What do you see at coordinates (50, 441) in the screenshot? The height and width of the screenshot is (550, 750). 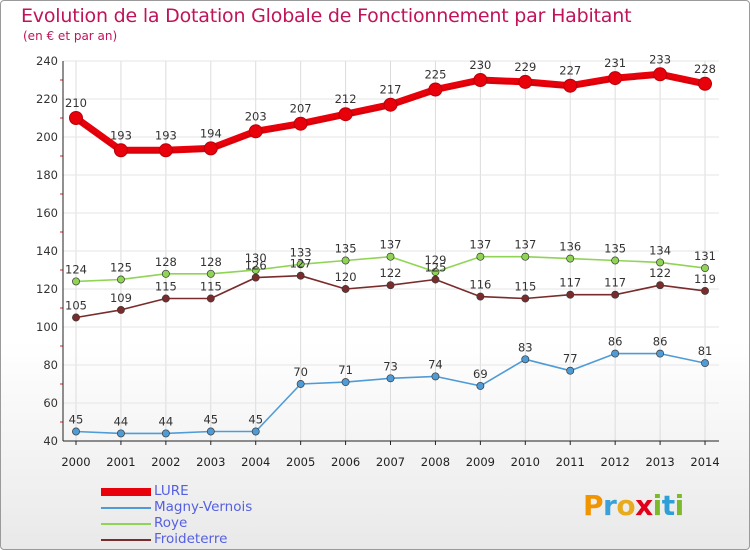 I see `y-tick-label: 40` at bounding box center [50, 441].